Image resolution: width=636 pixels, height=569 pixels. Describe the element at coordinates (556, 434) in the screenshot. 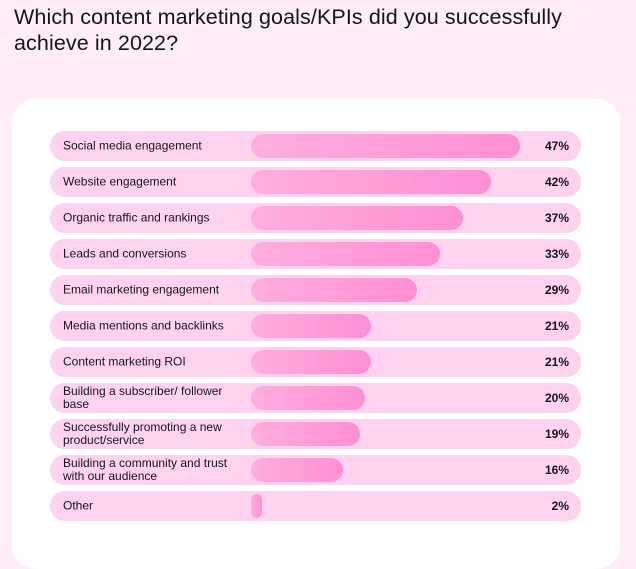

I see `value-label: 19%` at that location.